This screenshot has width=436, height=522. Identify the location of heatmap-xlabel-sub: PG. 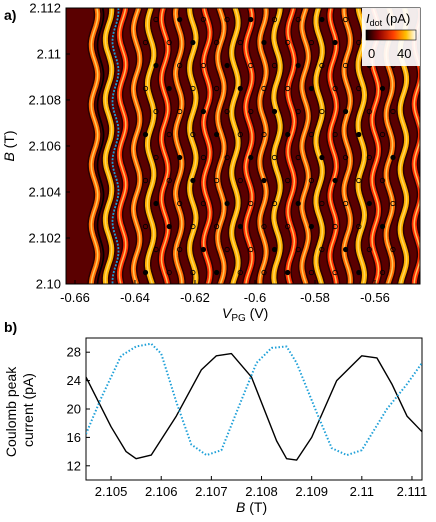
(238, 318).